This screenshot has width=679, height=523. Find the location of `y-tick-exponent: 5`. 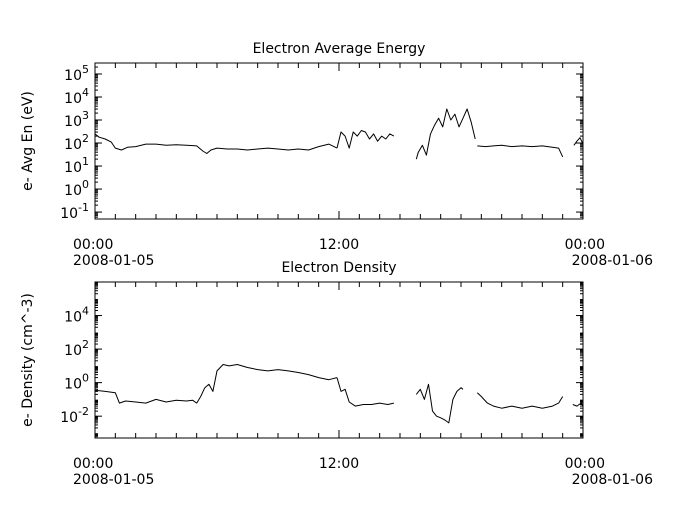

y-tick-exponent: 5 is located at coordinates (85, 69).